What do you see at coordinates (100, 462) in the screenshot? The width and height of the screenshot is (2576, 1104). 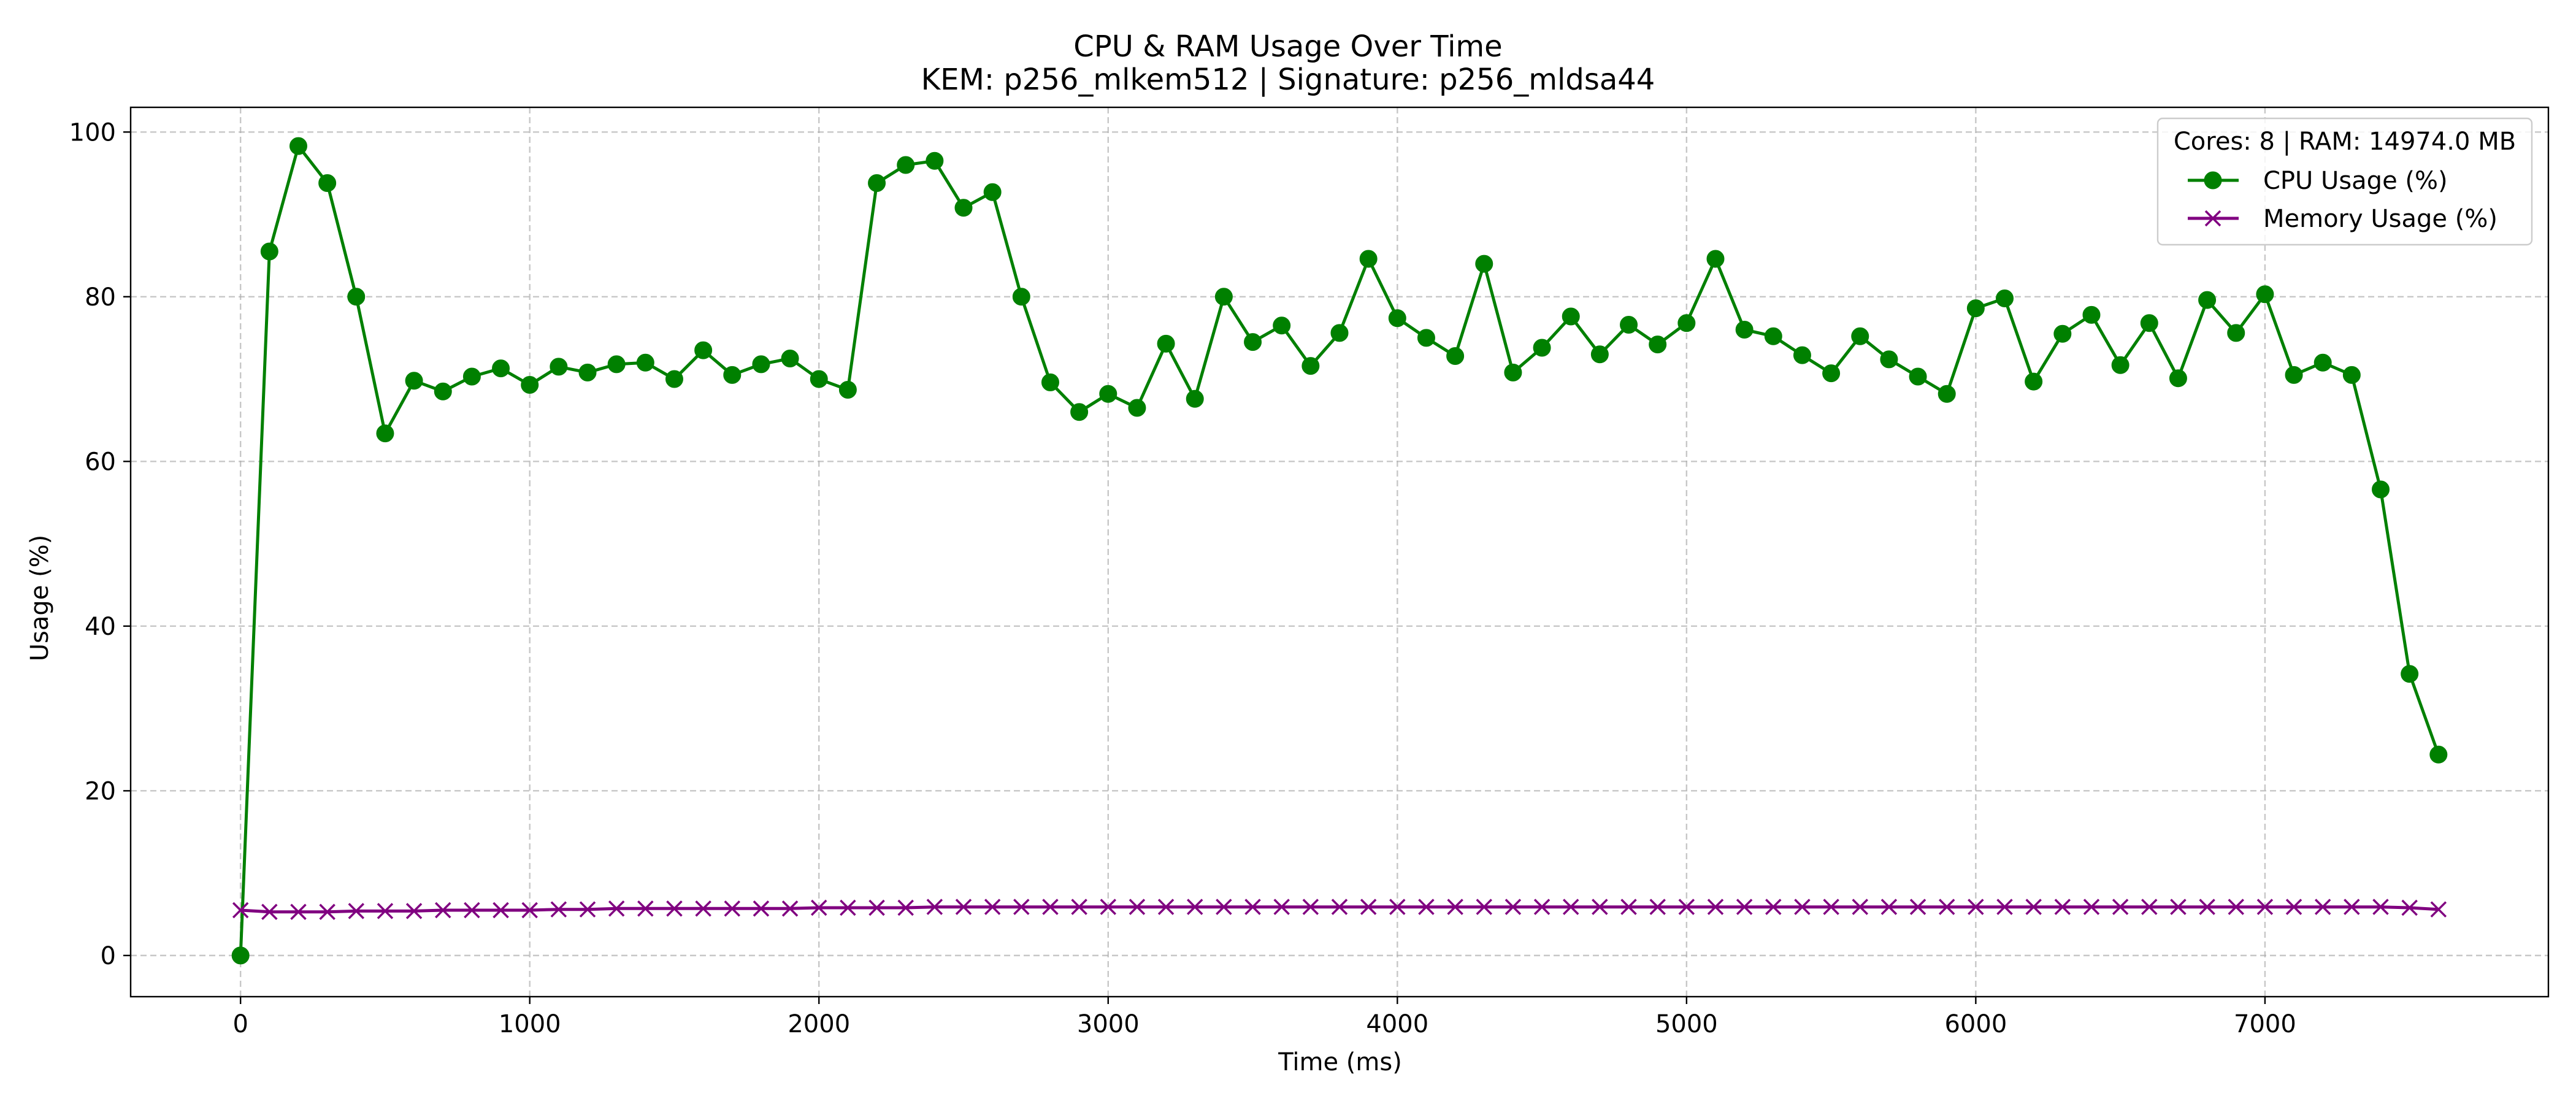 I see `y-tick-label: 60` at bounding box center [100, 462].